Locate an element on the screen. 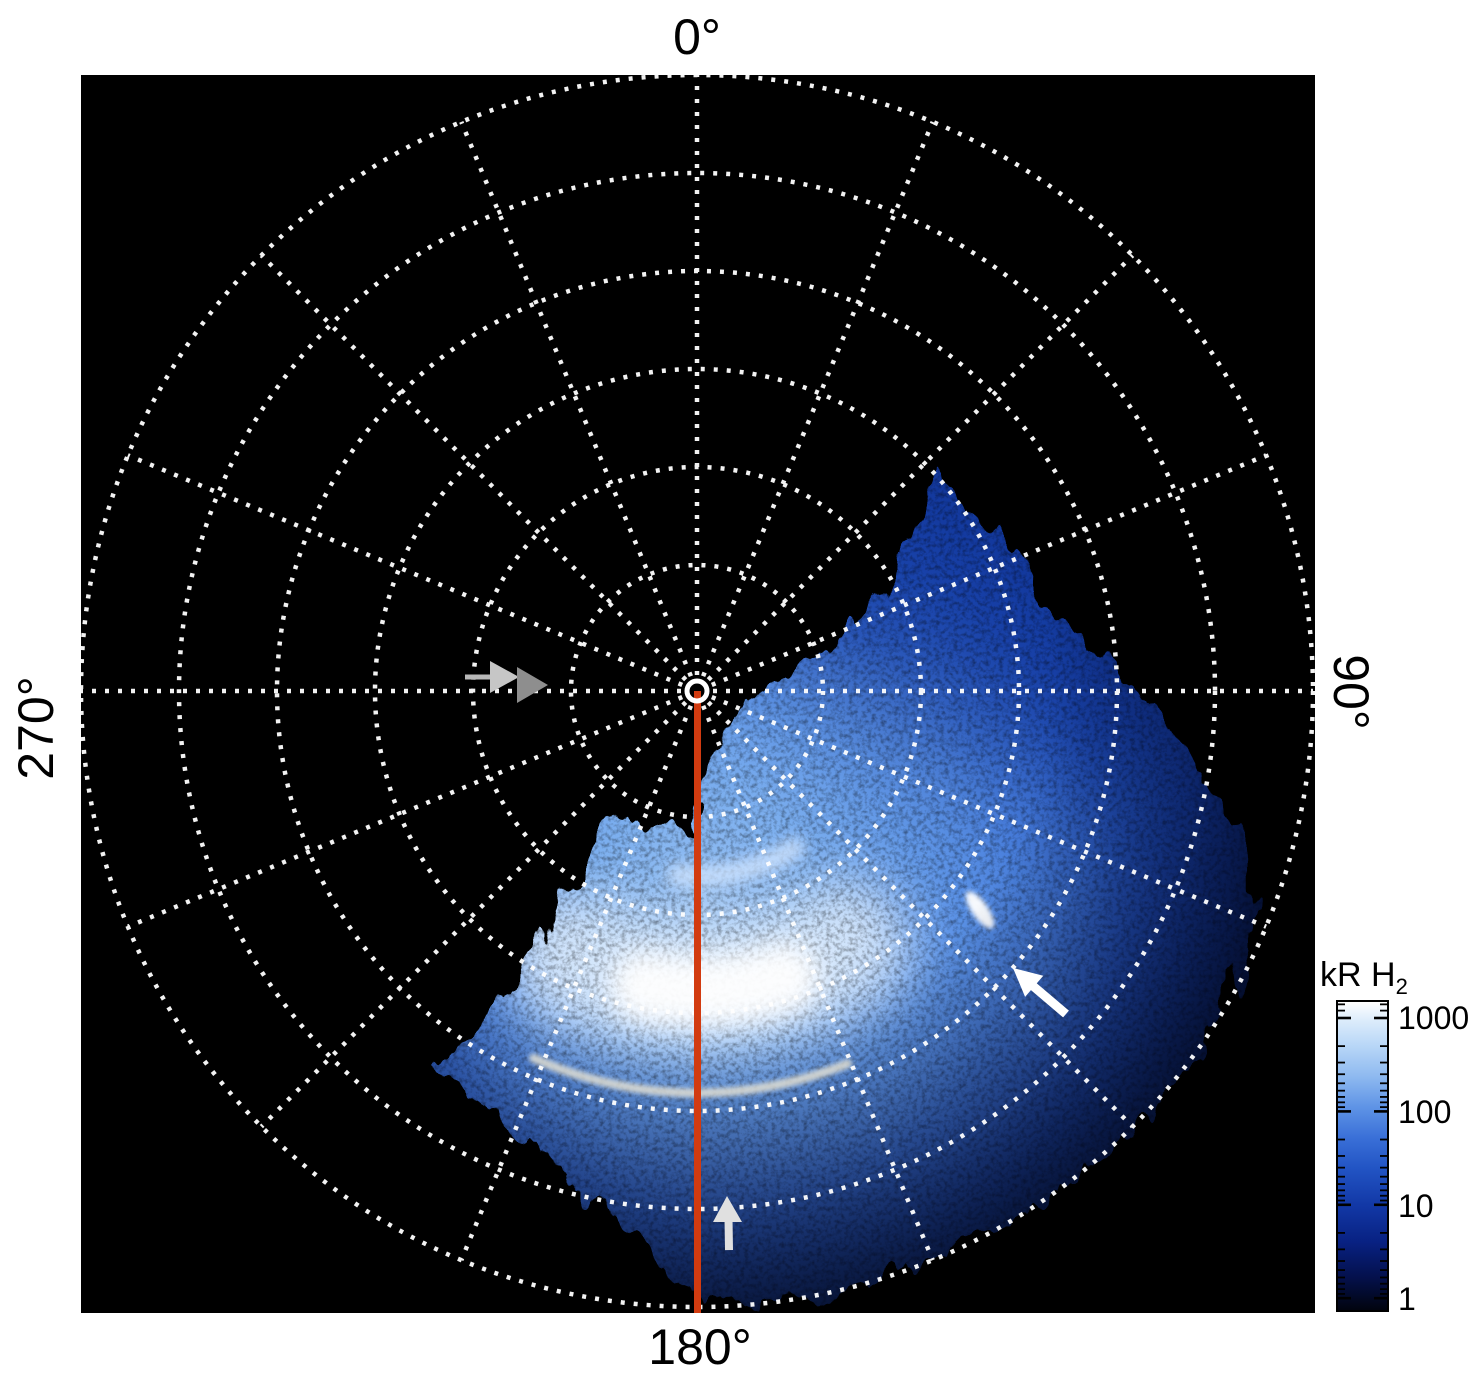 Image resolution: width=1481 pixels, height=1386 pixels. white-arrow-ne-head-icon is located at coordinates (1028, 982).